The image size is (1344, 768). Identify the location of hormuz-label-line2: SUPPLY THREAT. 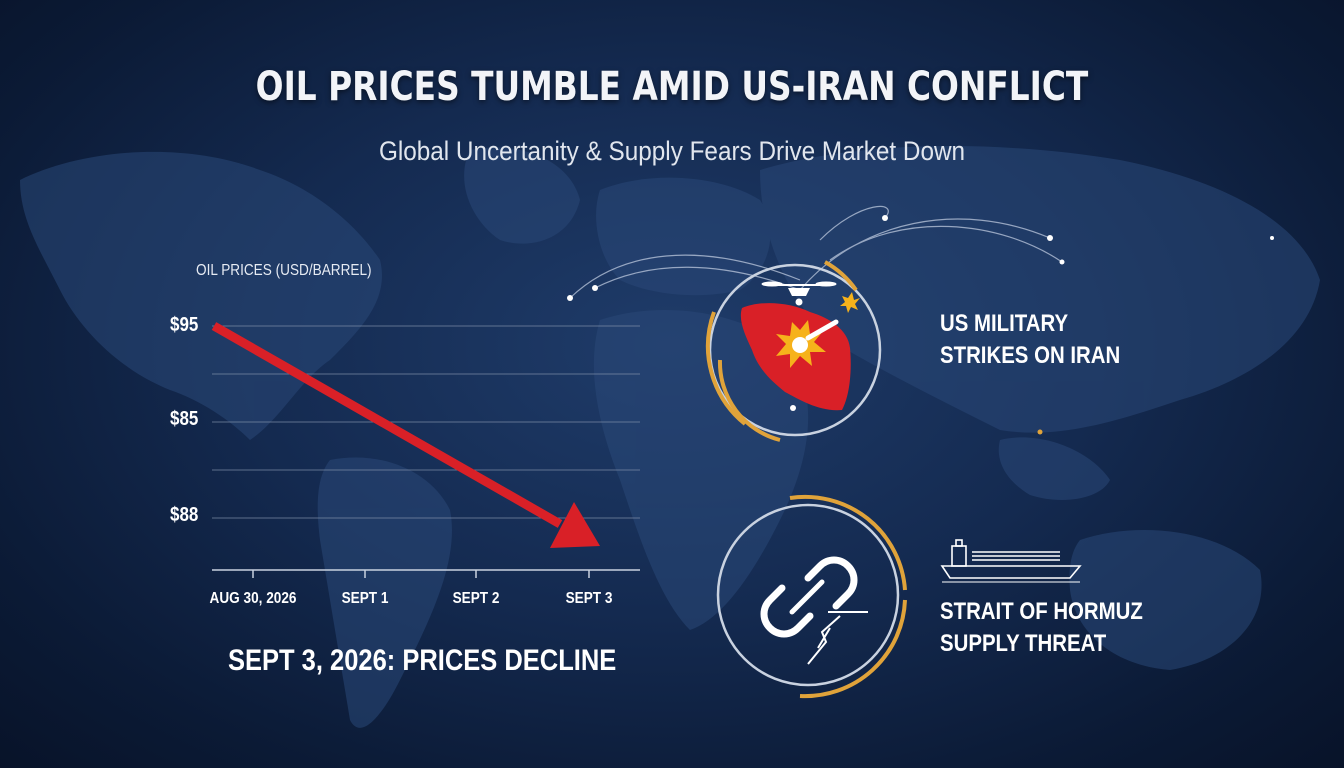
(1023, 643).